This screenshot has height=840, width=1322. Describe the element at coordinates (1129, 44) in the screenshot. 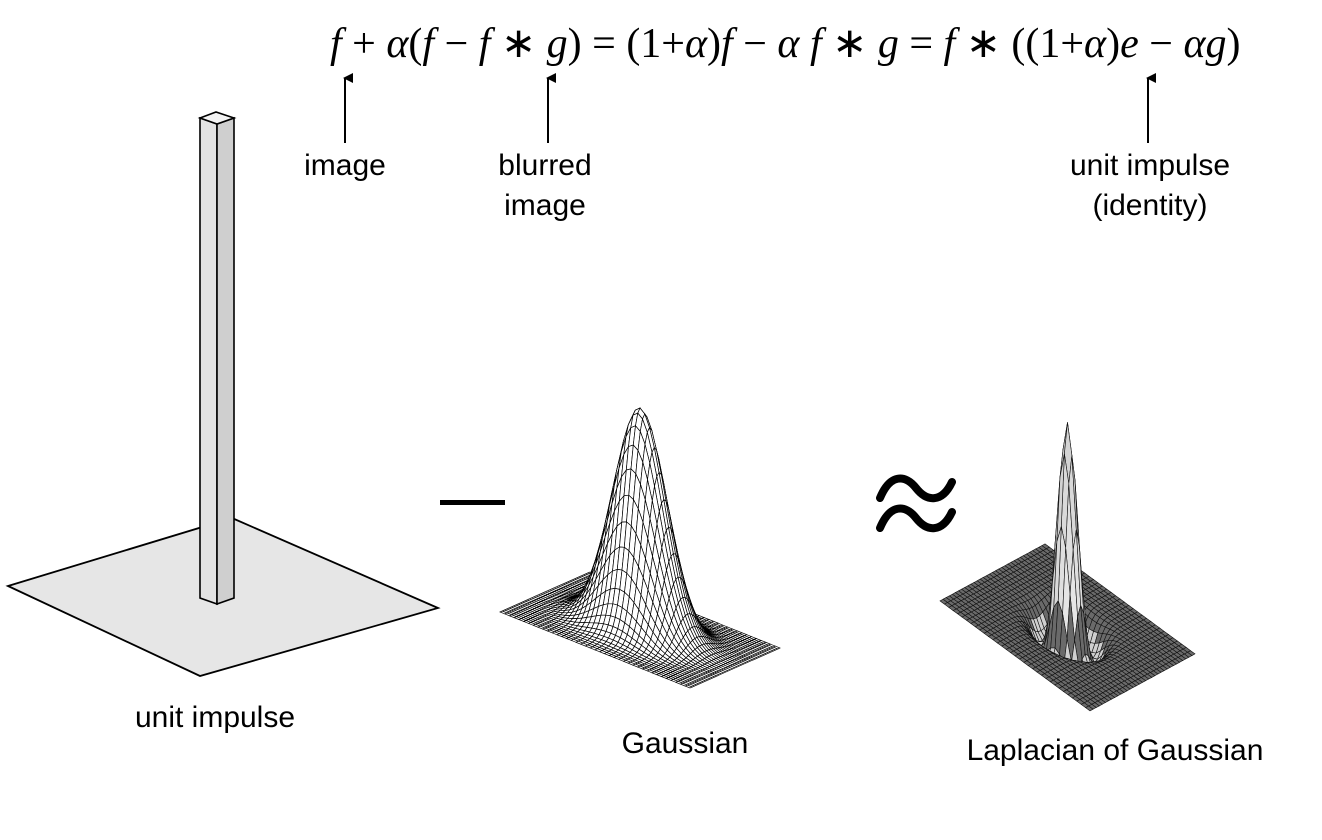

I see `eq-term: e` at that location.